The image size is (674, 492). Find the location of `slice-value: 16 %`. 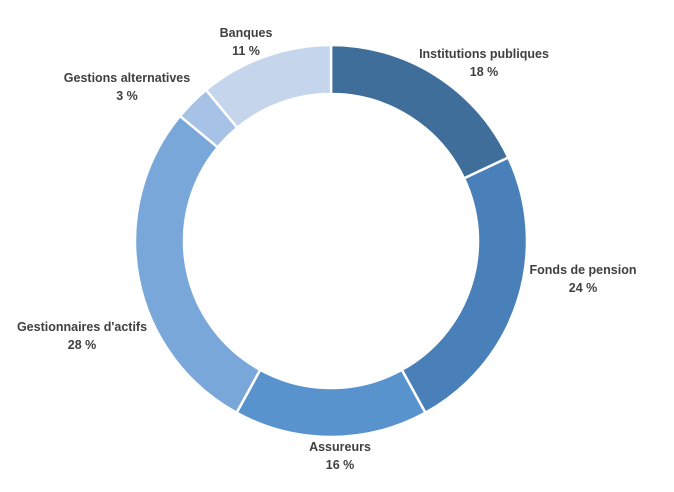

slice-value: 16 % is located at coordinates (340, 465).